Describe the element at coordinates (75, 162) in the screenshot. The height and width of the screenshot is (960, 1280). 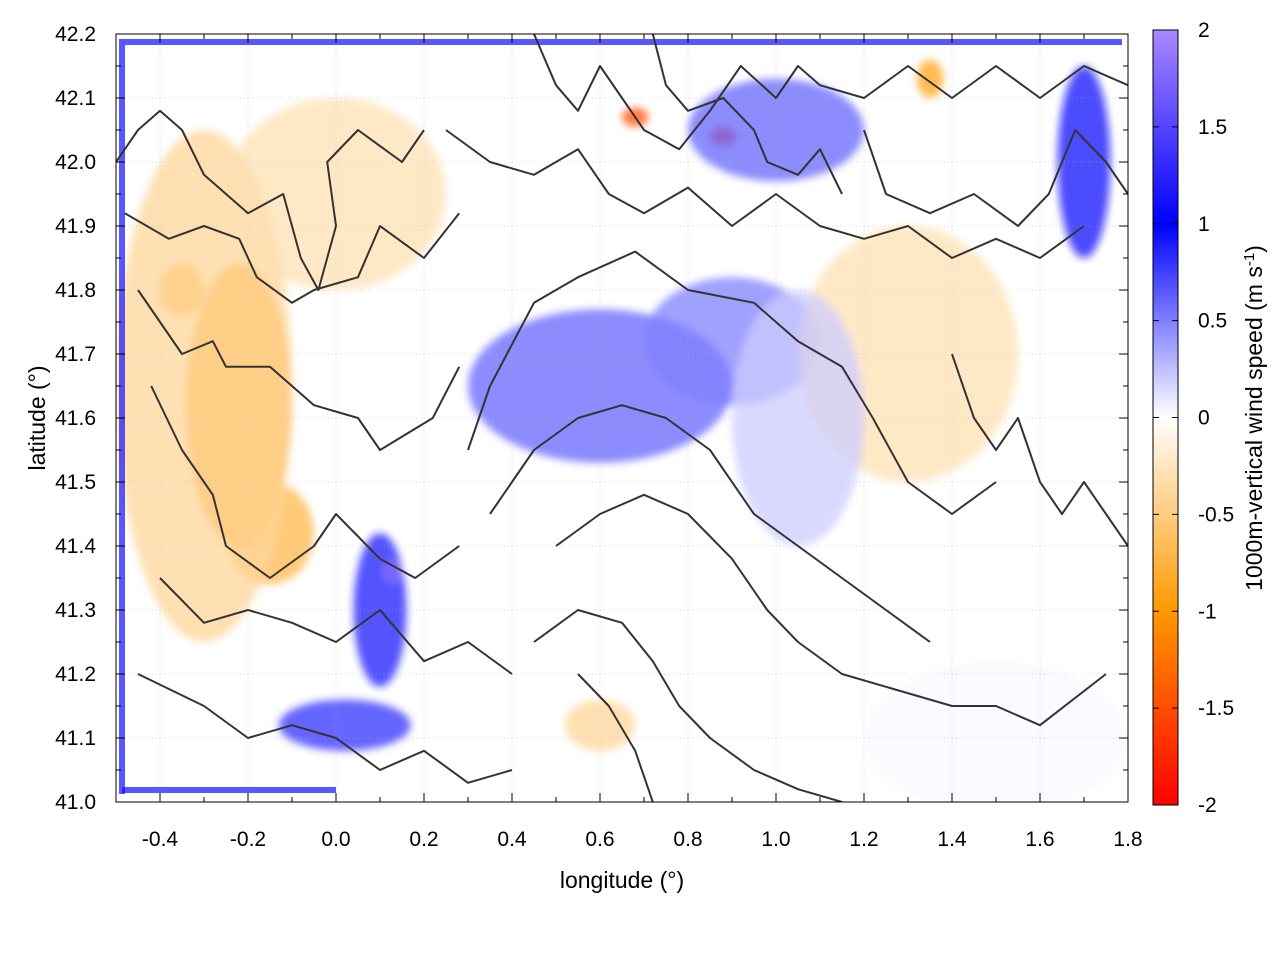
I see `y-tick-label: 42.0` at that location.